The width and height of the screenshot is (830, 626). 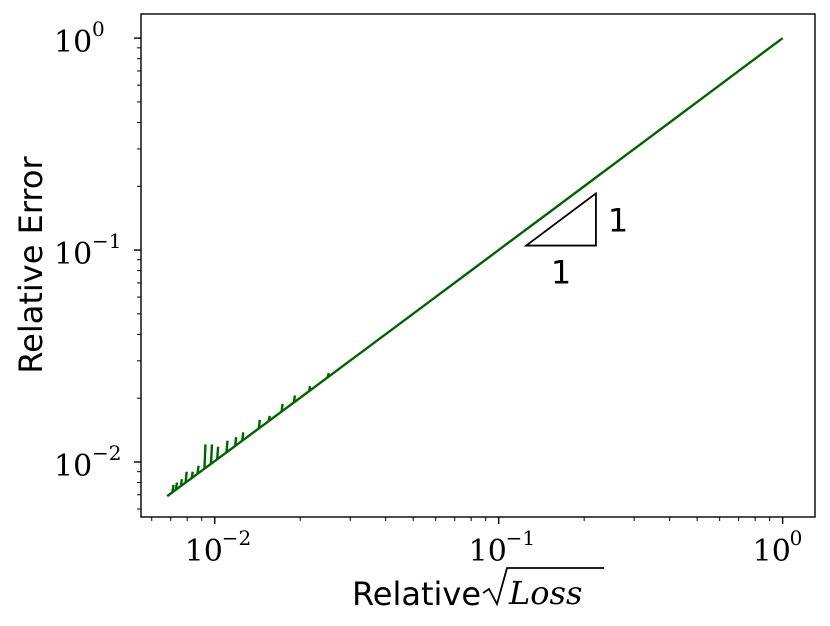 What do you see at coordinates (106, 453) in the screenshot?
I see `y-tick-exponent-0: −2` at bounding box center [106, 453].